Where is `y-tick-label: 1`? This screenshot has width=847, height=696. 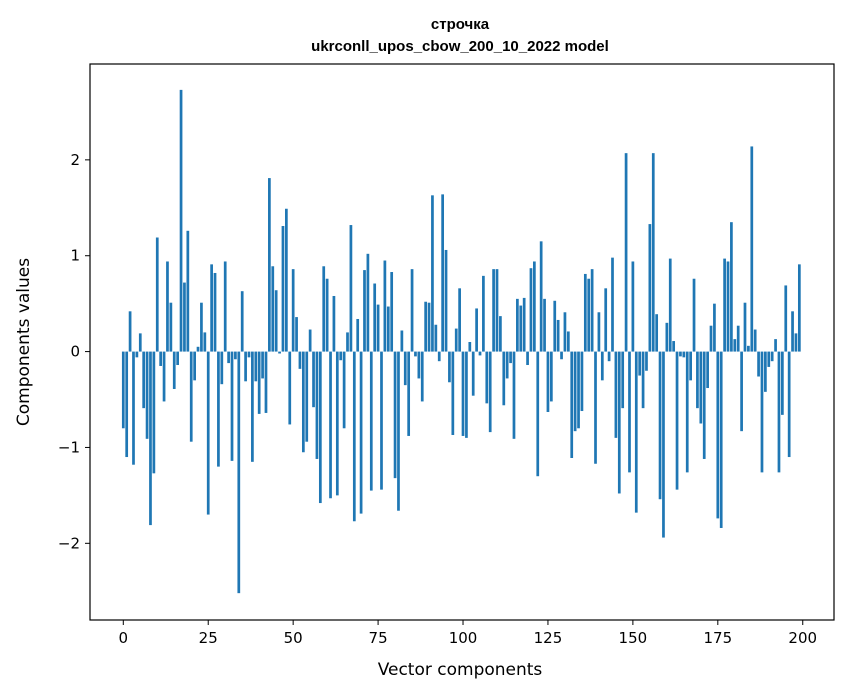 y-tick-label: 1 is located at coordinates (75, 256).